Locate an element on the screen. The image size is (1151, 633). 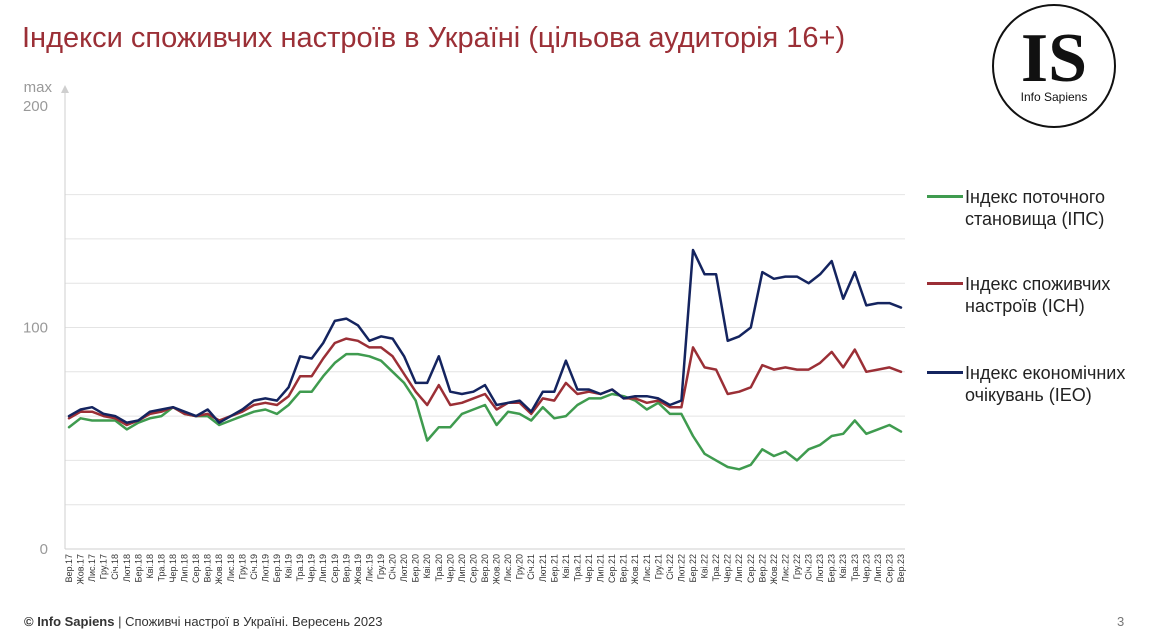
x-tick-label: Тра.20 is located at coordinates (439, 568).